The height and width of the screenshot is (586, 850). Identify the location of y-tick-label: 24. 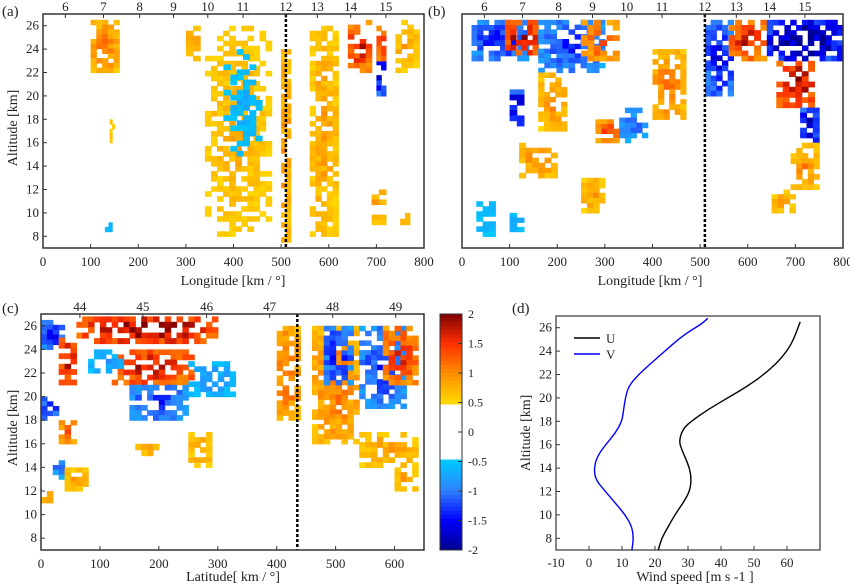
(546, 350).